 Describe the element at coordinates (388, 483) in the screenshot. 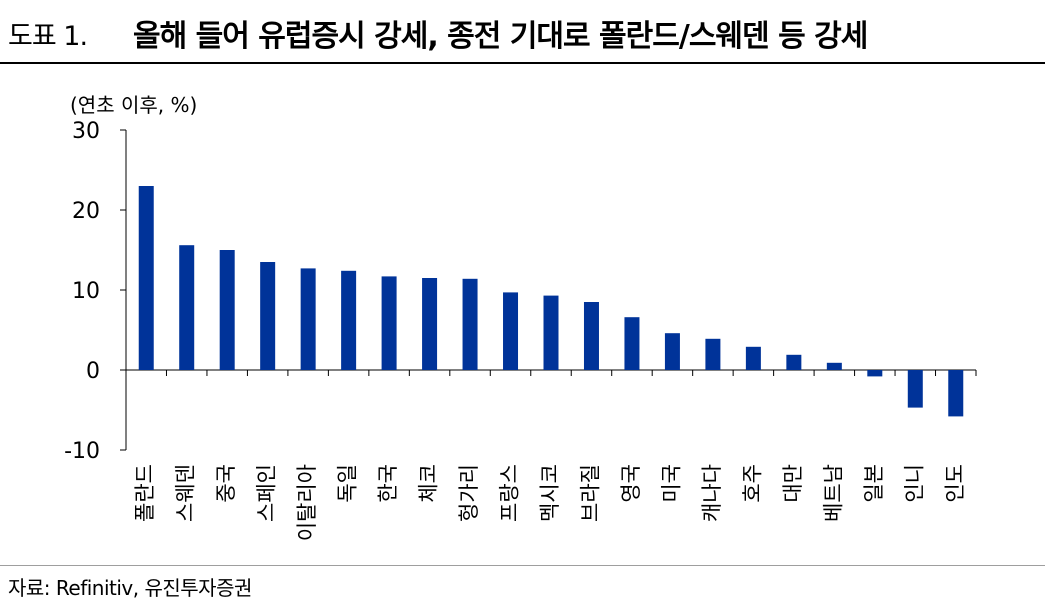

I see `x-tick-label: 한국` at that location.